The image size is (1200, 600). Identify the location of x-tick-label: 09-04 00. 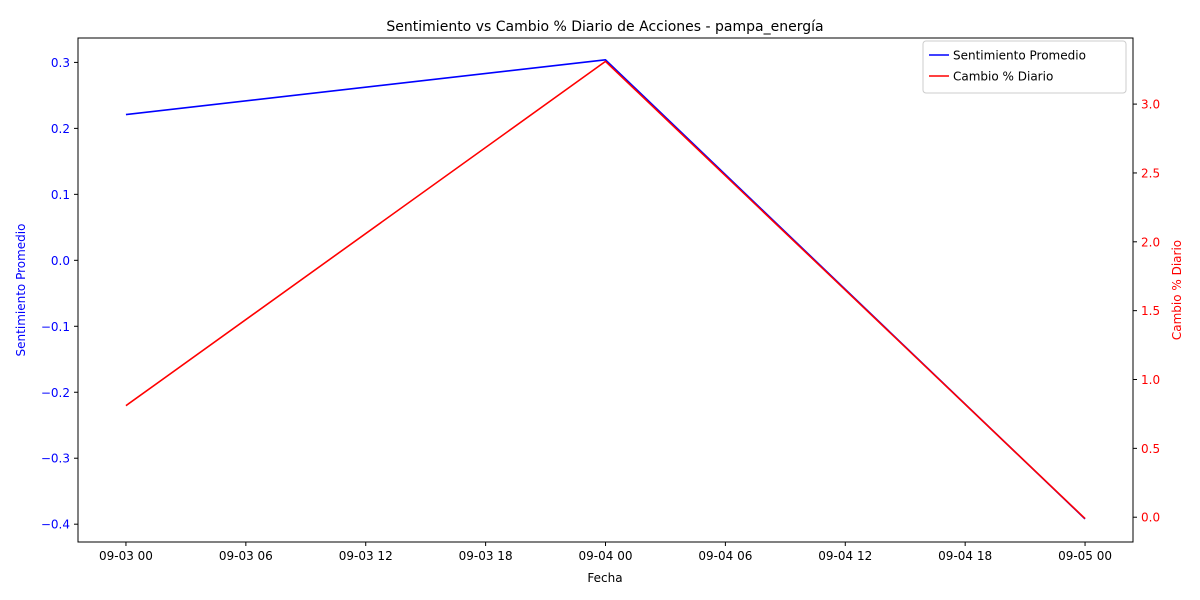
(606, 556).